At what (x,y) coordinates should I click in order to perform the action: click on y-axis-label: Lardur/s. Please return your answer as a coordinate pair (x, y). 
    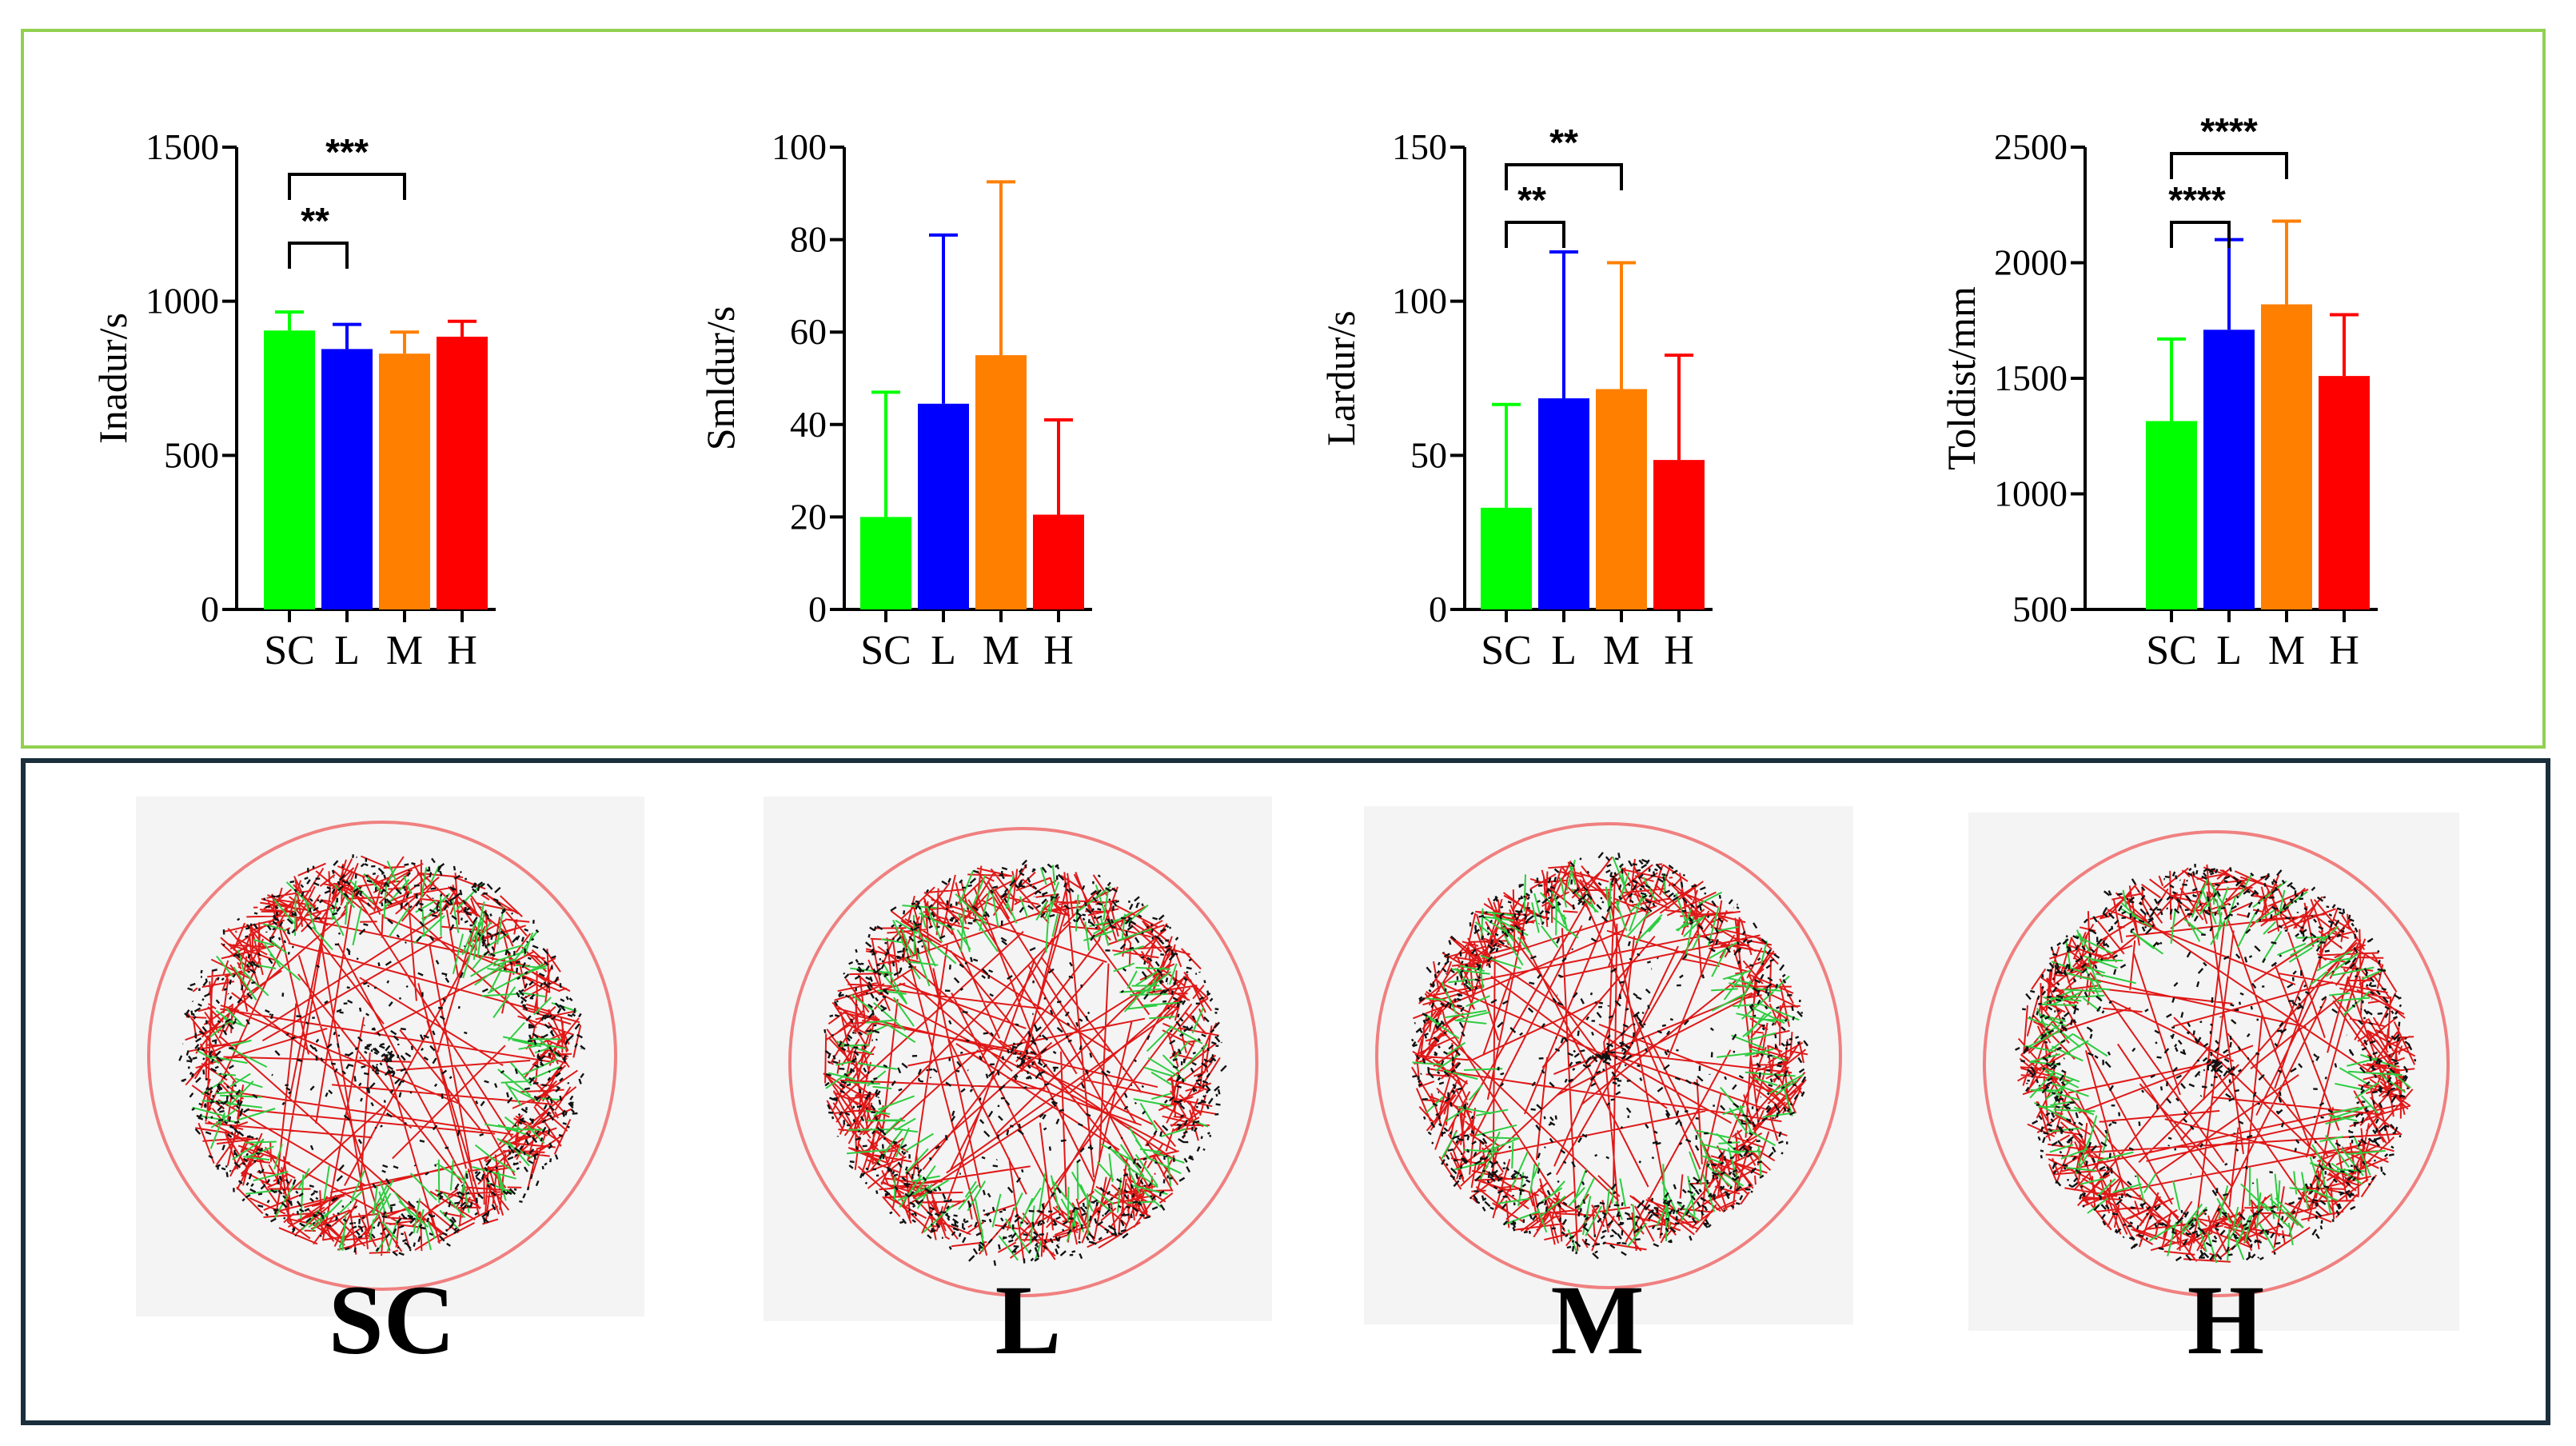
    Looking at the image, I should click on (1340, 377).